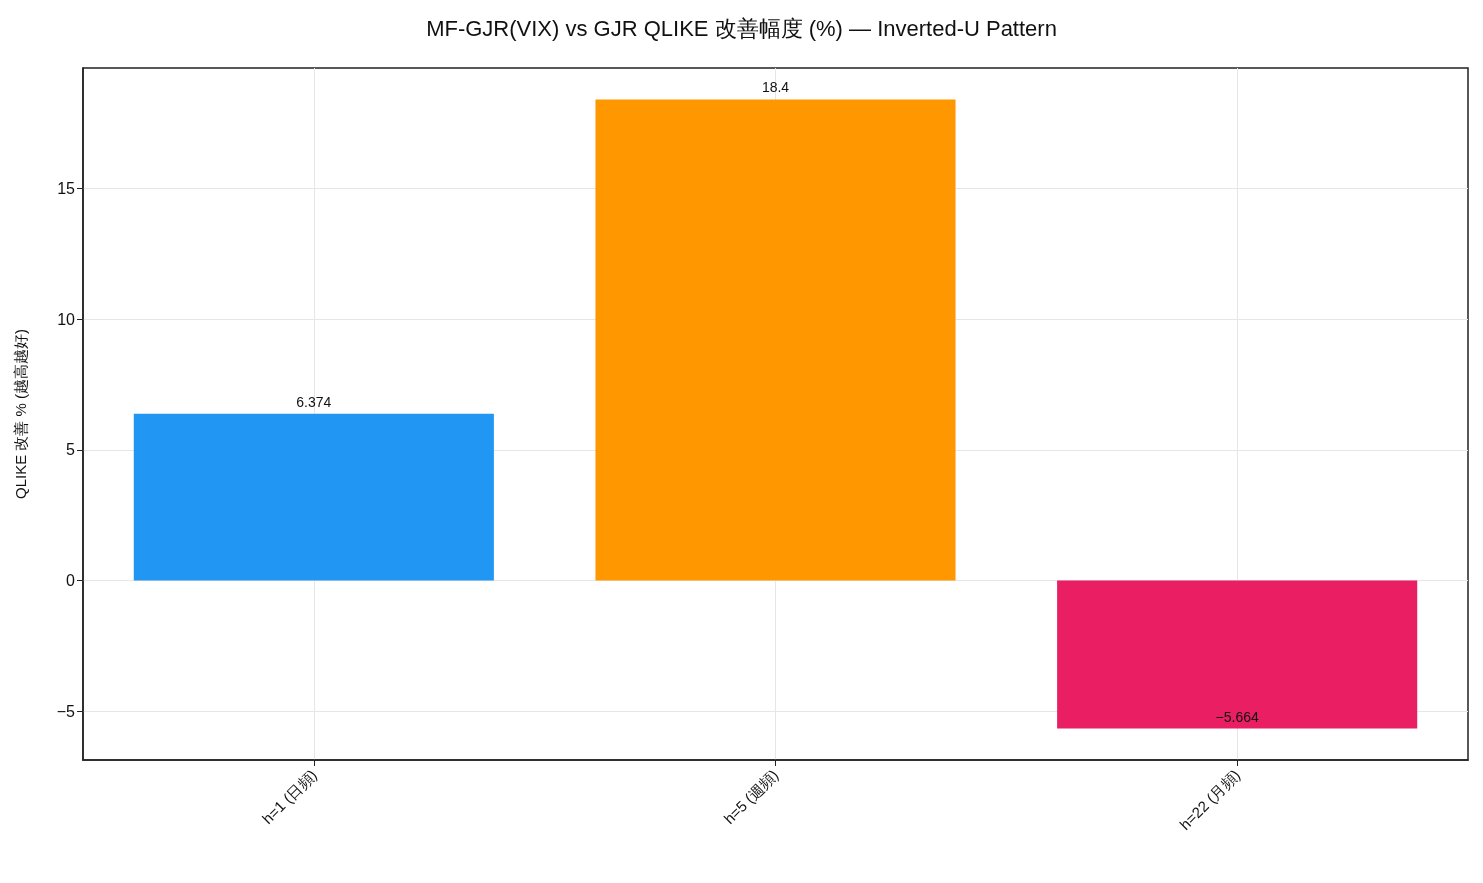 The image size is (1483, 883). What do you see at coordinates (20, 414) in the screenshot?
I see `y-axis-title: QLIKE 改善 % (越高越好)` at bounding box center [20, 414].